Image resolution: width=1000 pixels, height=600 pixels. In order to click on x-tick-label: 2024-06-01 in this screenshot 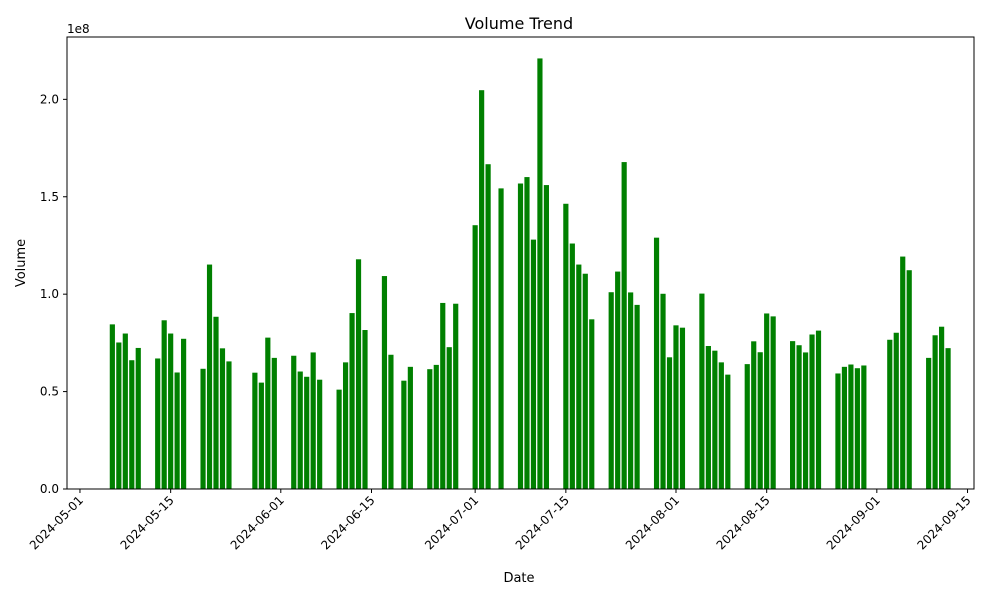, I will do `click(257, 522)`.